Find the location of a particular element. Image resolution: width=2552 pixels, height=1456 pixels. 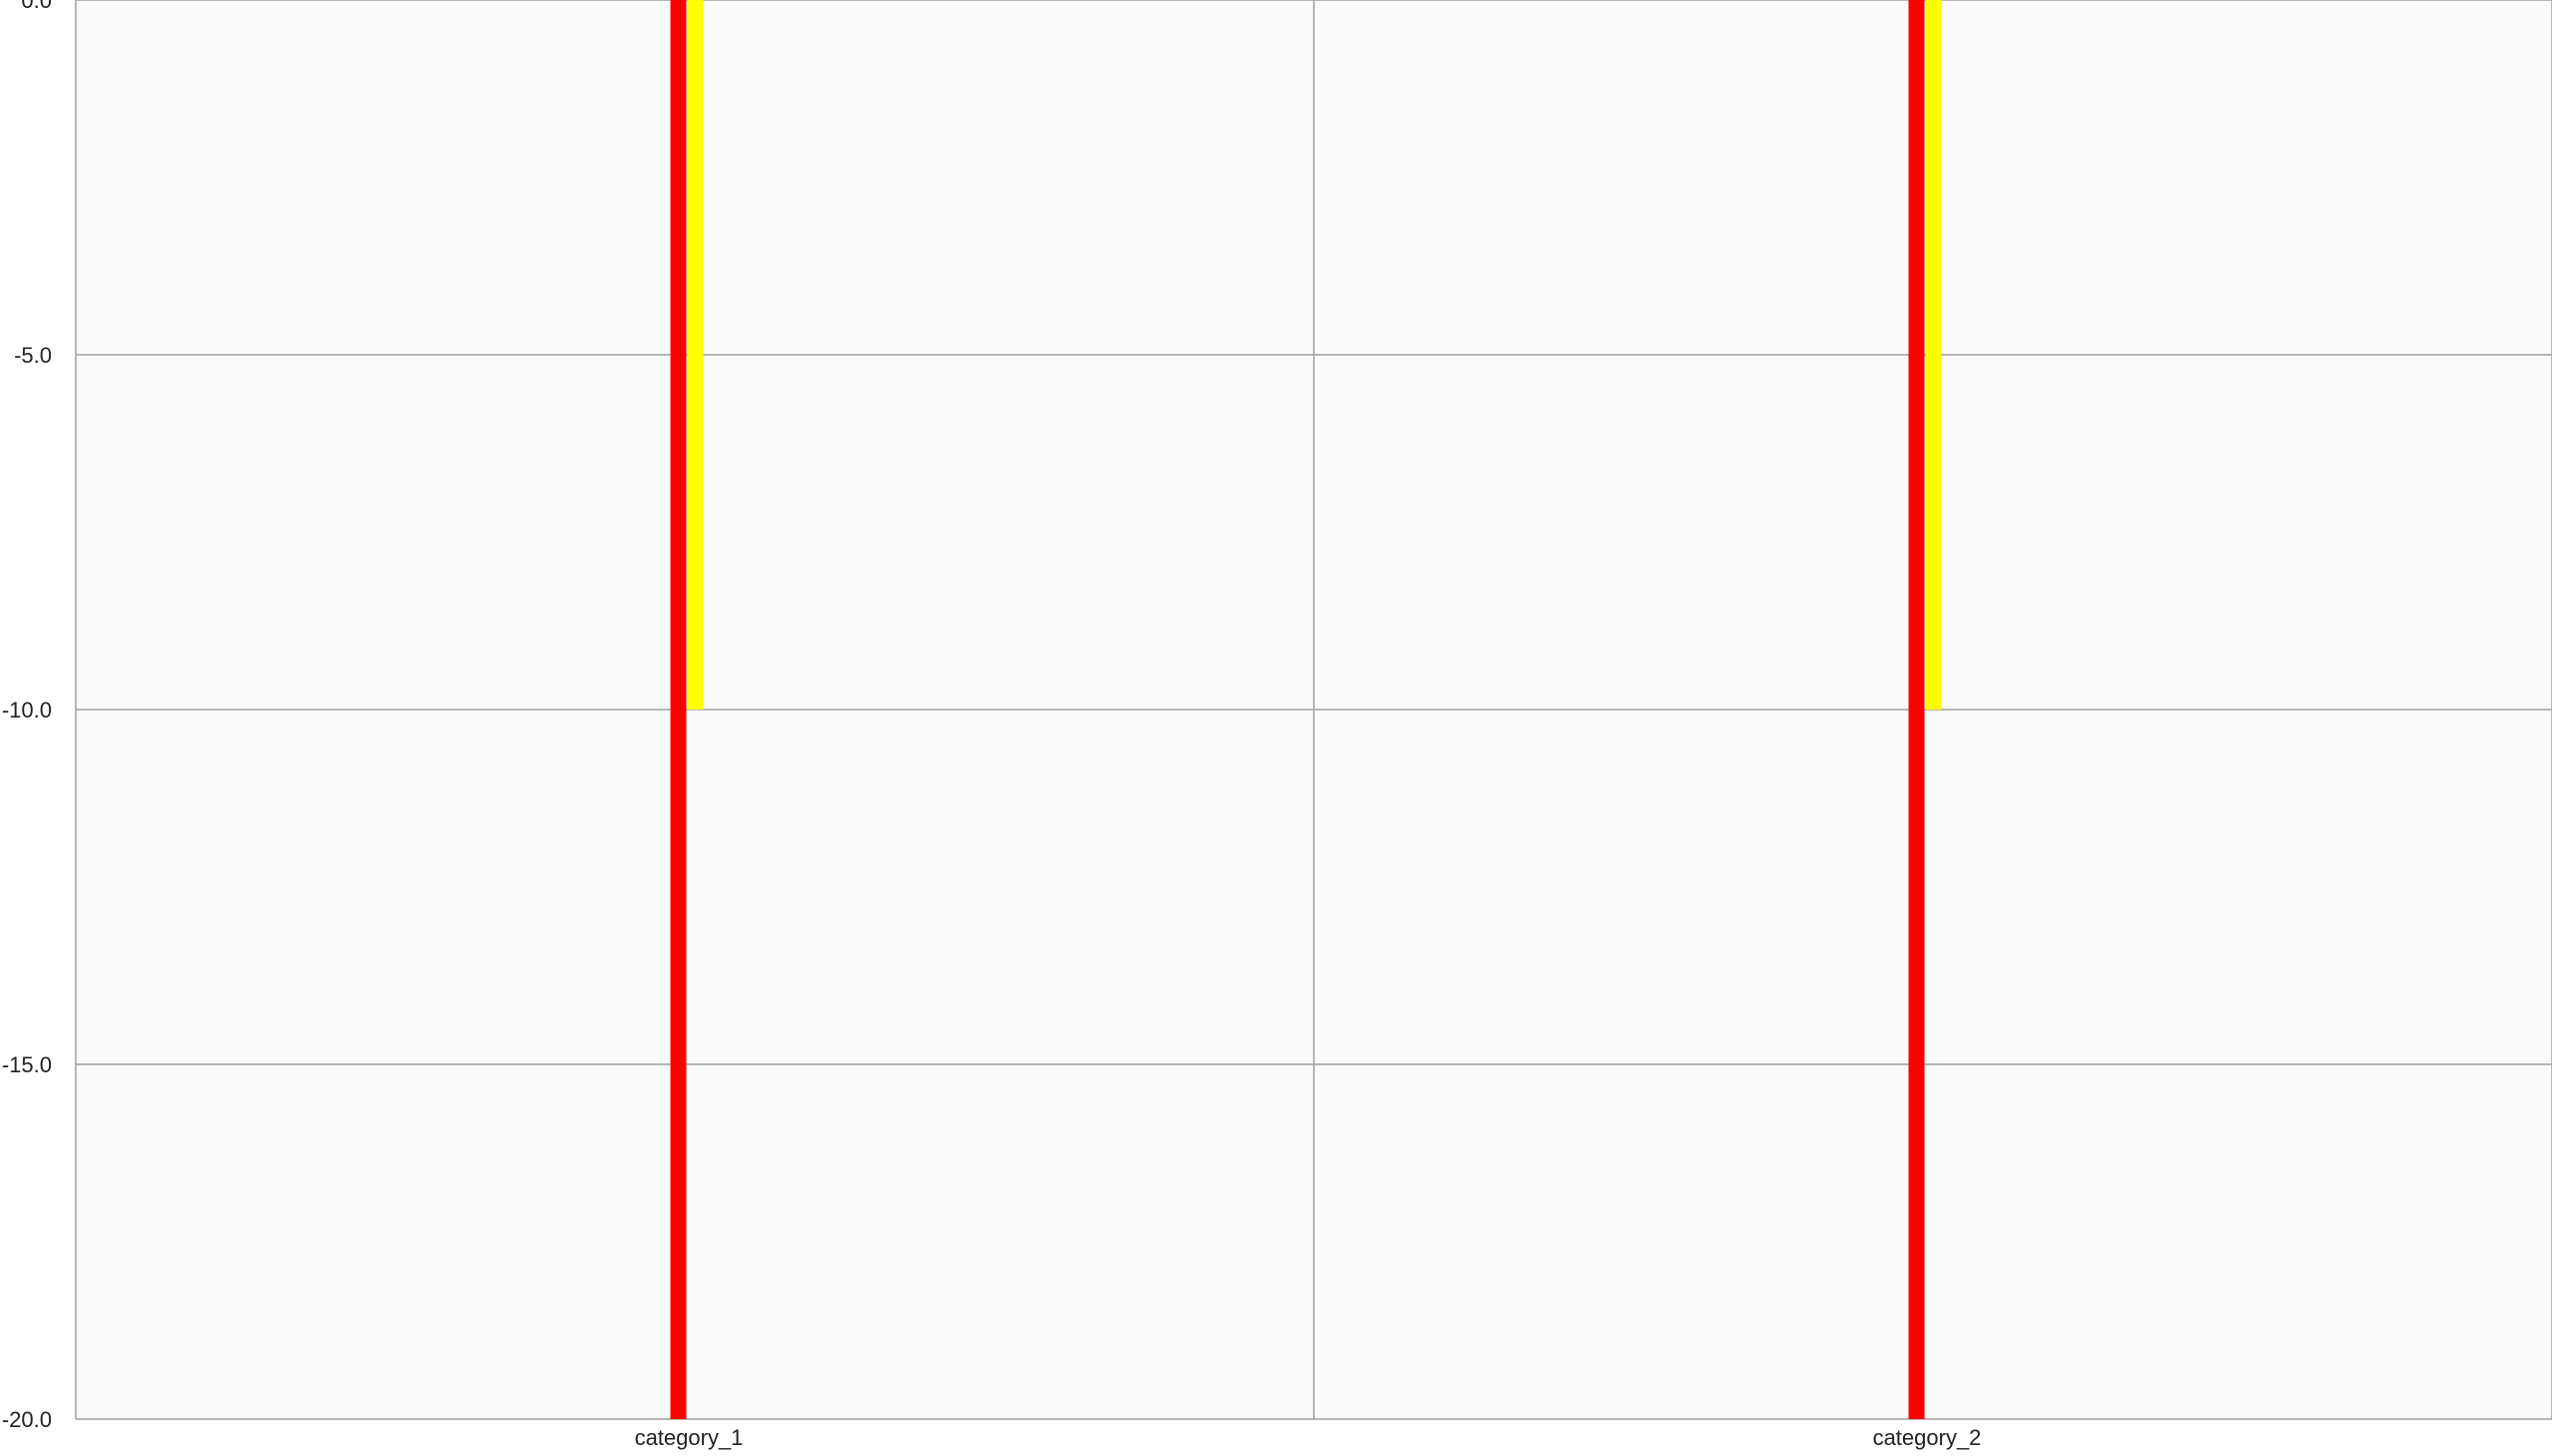

x-axis-tick-labels: category_1 category_2 is located at coordinates (1308, 1437).